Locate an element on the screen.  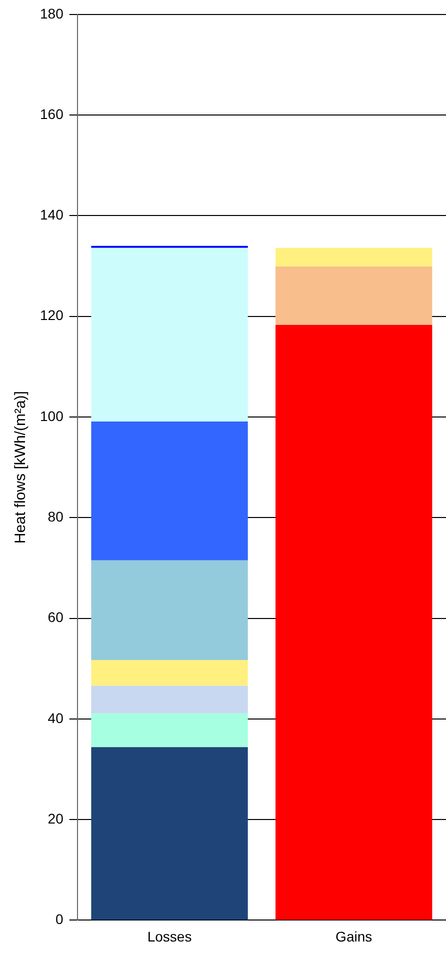
x-tick-label: Losses is located at coordinates (169, 936).